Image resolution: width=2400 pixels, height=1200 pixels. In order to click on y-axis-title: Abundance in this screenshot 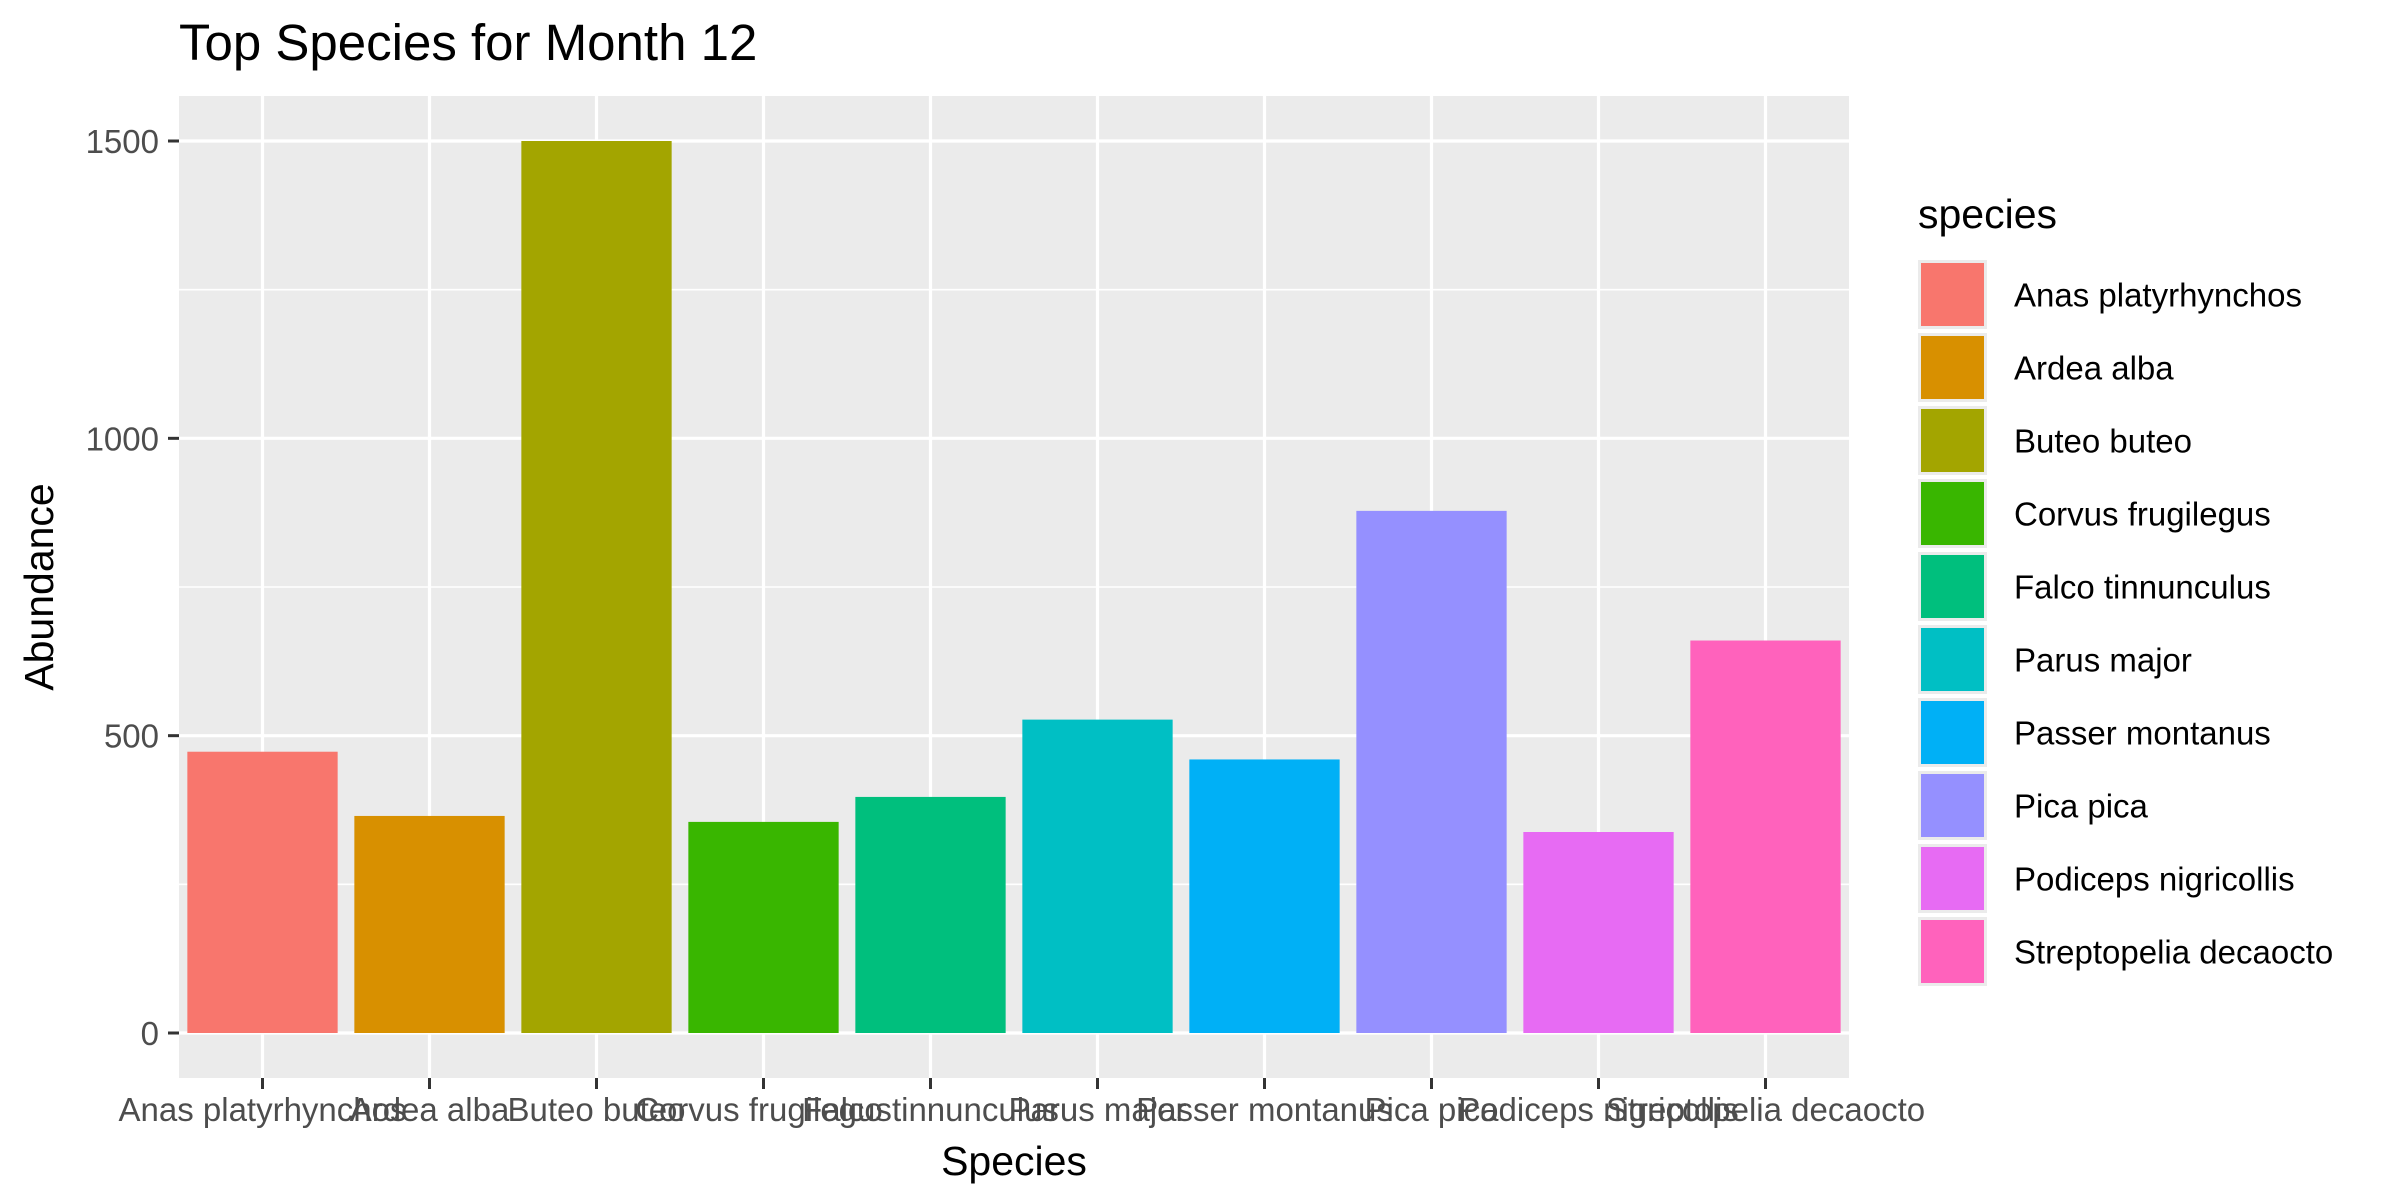, I will do `click(39, 586)`.